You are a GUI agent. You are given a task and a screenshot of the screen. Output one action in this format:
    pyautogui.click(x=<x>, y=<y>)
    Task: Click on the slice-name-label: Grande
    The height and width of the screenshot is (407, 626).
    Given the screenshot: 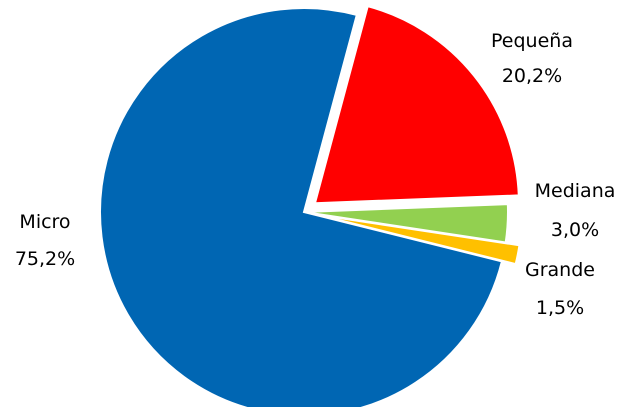 What is the action you would take?
    pyautogui.click(x=560, y=270)
    